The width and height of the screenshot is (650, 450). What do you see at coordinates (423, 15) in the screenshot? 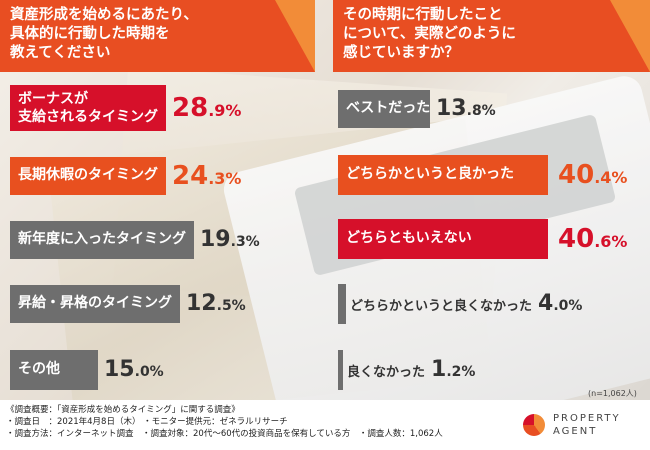
I see `right-title-line: その時期に行動したこと` at bounding box center [423, 15].